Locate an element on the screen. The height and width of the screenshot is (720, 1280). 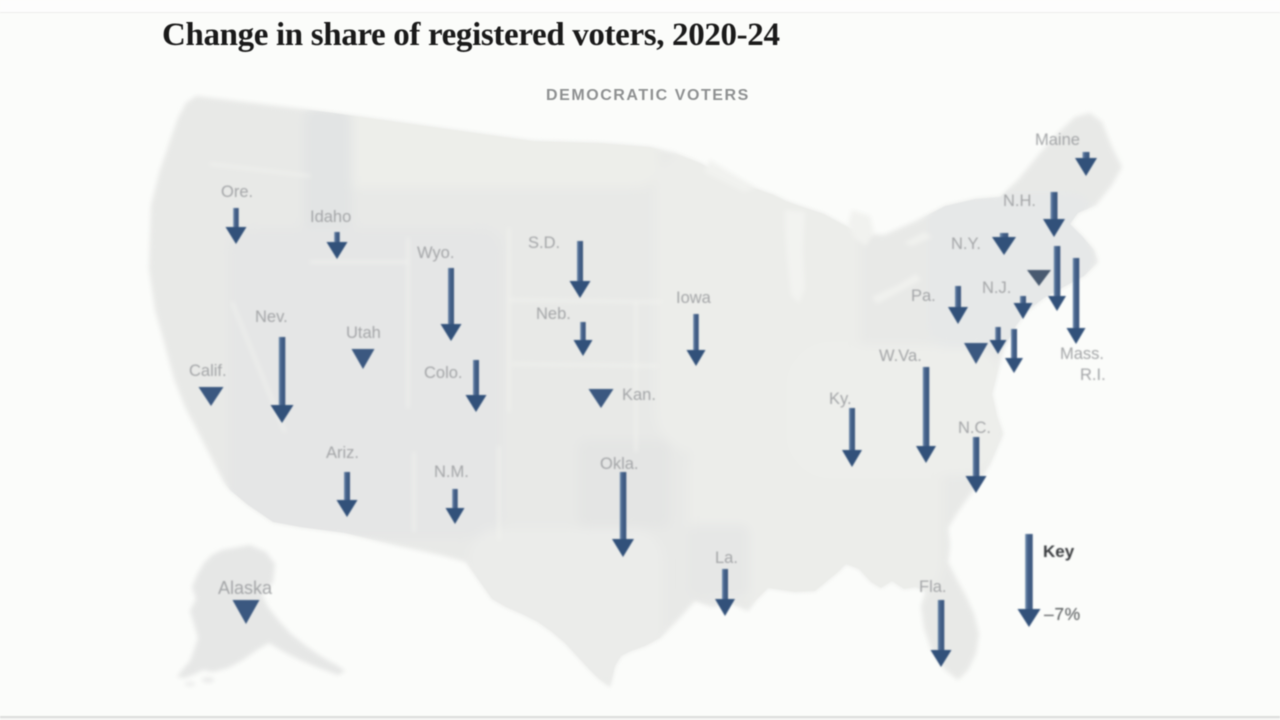
svg-text: Utah is located at coordinates (363, 333).